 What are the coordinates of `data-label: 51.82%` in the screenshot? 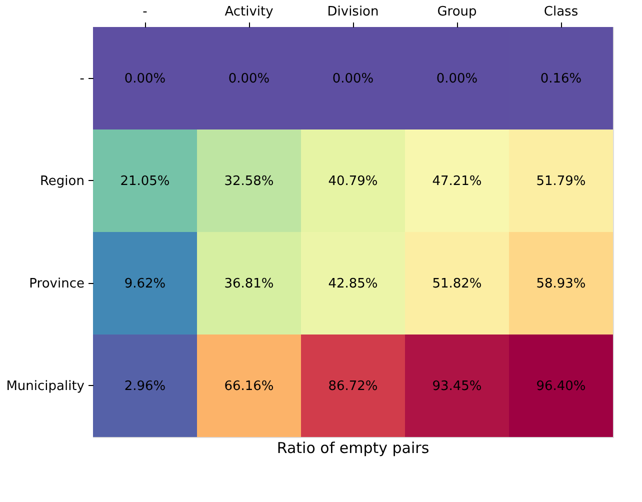 It's located at (457, 284).